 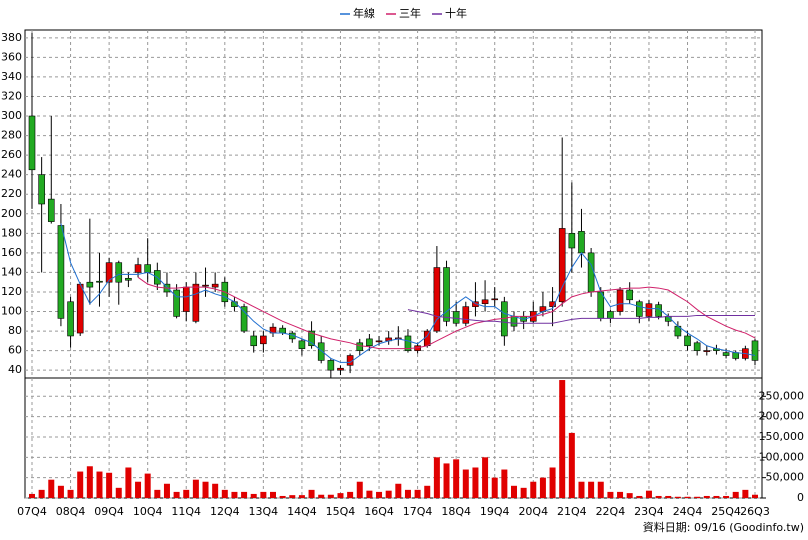 I want to click on x-tick-label: 19Q4, so click(x=495, y=511).